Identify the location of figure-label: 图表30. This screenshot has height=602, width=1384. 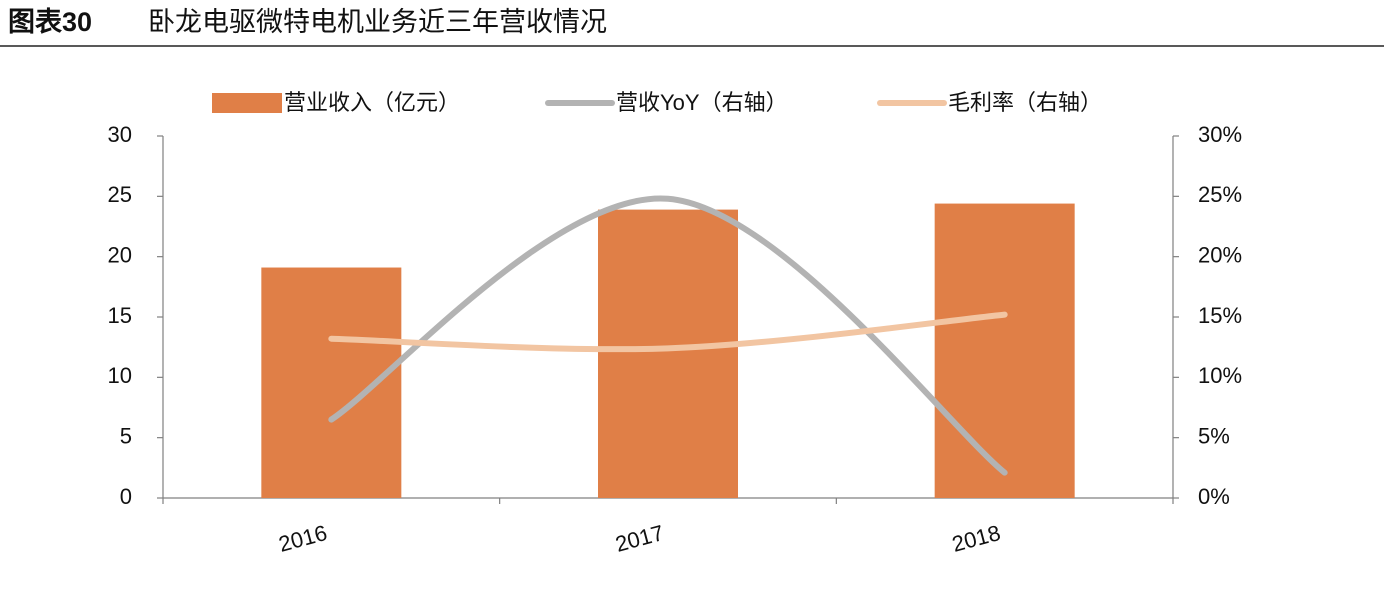
(50, 22).